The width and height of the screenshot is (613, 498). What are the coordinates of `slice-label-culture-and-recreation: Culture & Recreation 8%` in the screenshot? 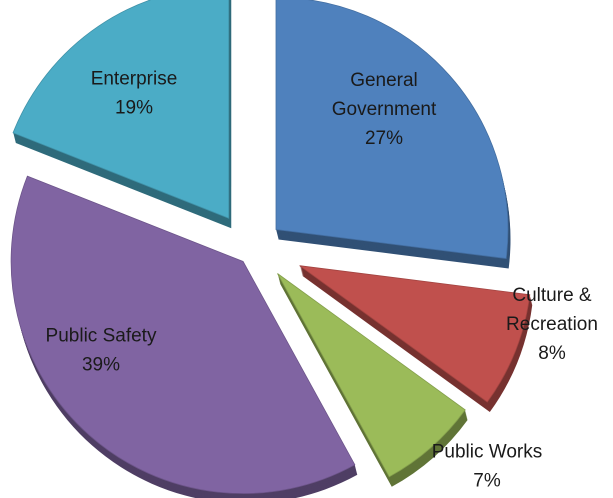 It's located at (552, 324).